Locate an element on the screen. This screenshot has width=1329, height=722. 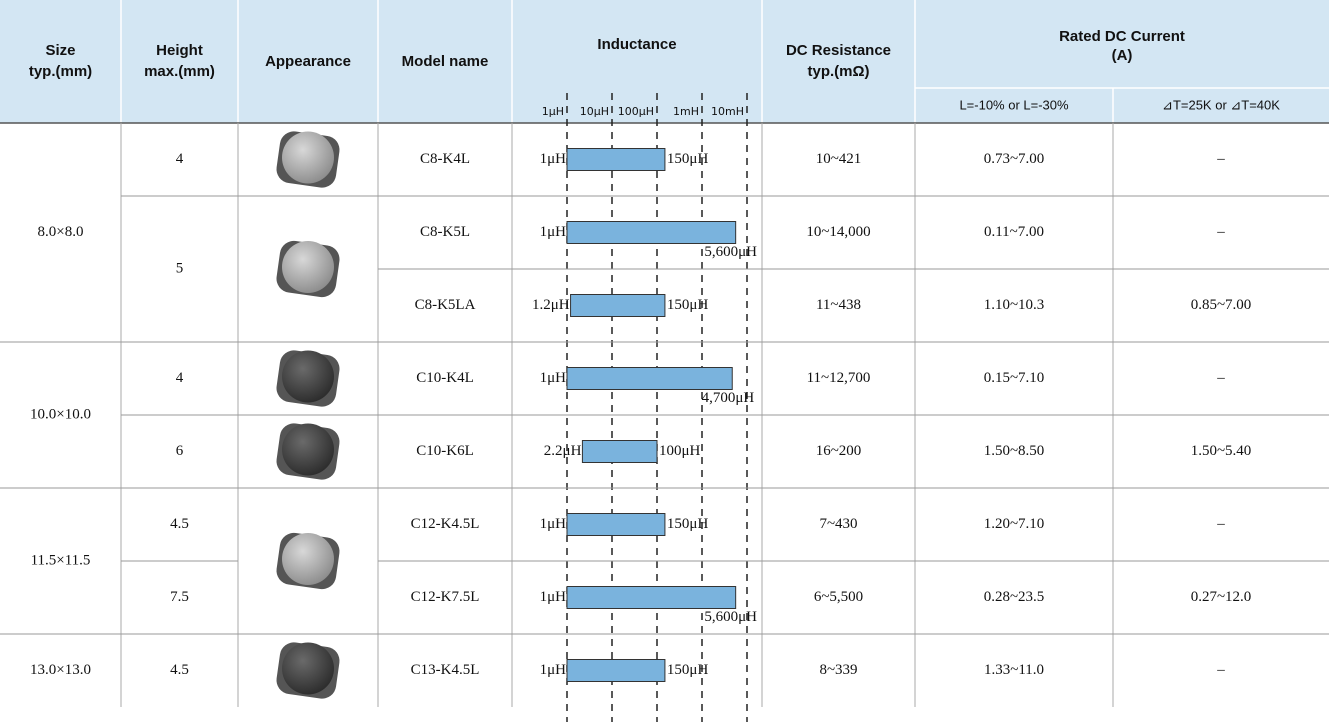
header-label: (A) is located at coordinates (1122, 55).